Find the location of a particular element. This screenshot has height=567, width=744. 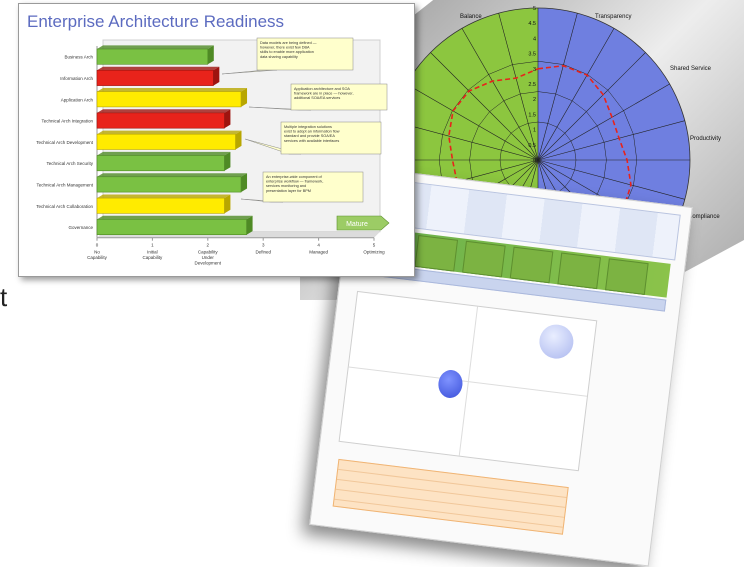

radar-tick-label: 5 is located at coordinates (534, 9).